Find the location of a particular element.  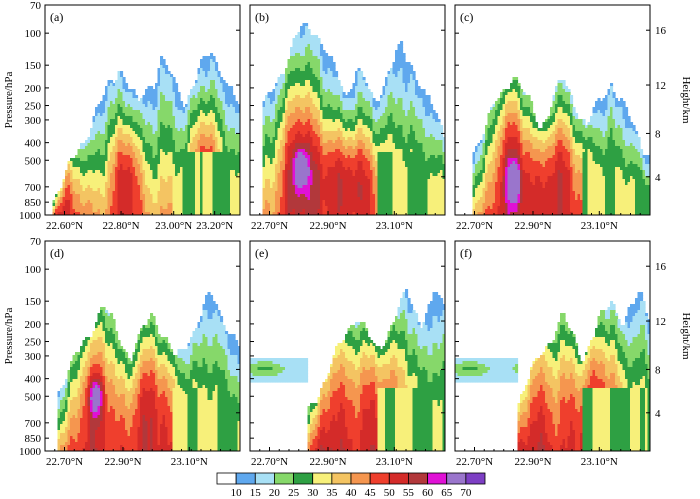

reflectivity-field-c is located at coordinates (561, 146).